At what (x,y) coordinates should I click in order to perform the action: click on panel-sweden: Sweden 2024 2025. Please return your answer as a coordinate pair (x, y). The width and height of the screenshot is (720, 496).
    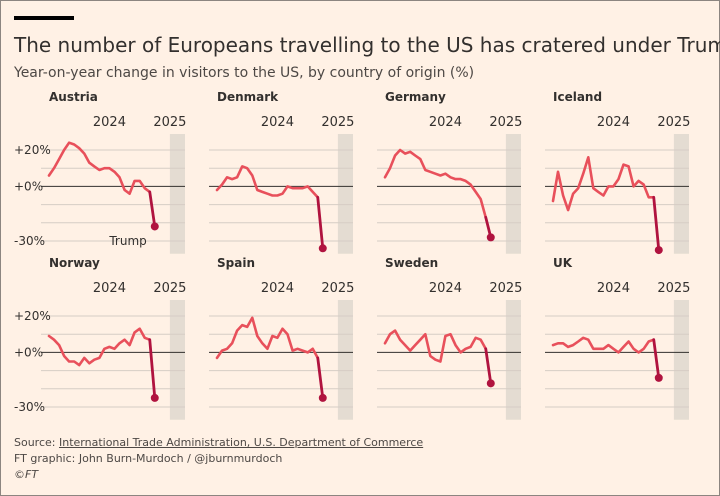
    Looking at the image, I should click on (449, 338).